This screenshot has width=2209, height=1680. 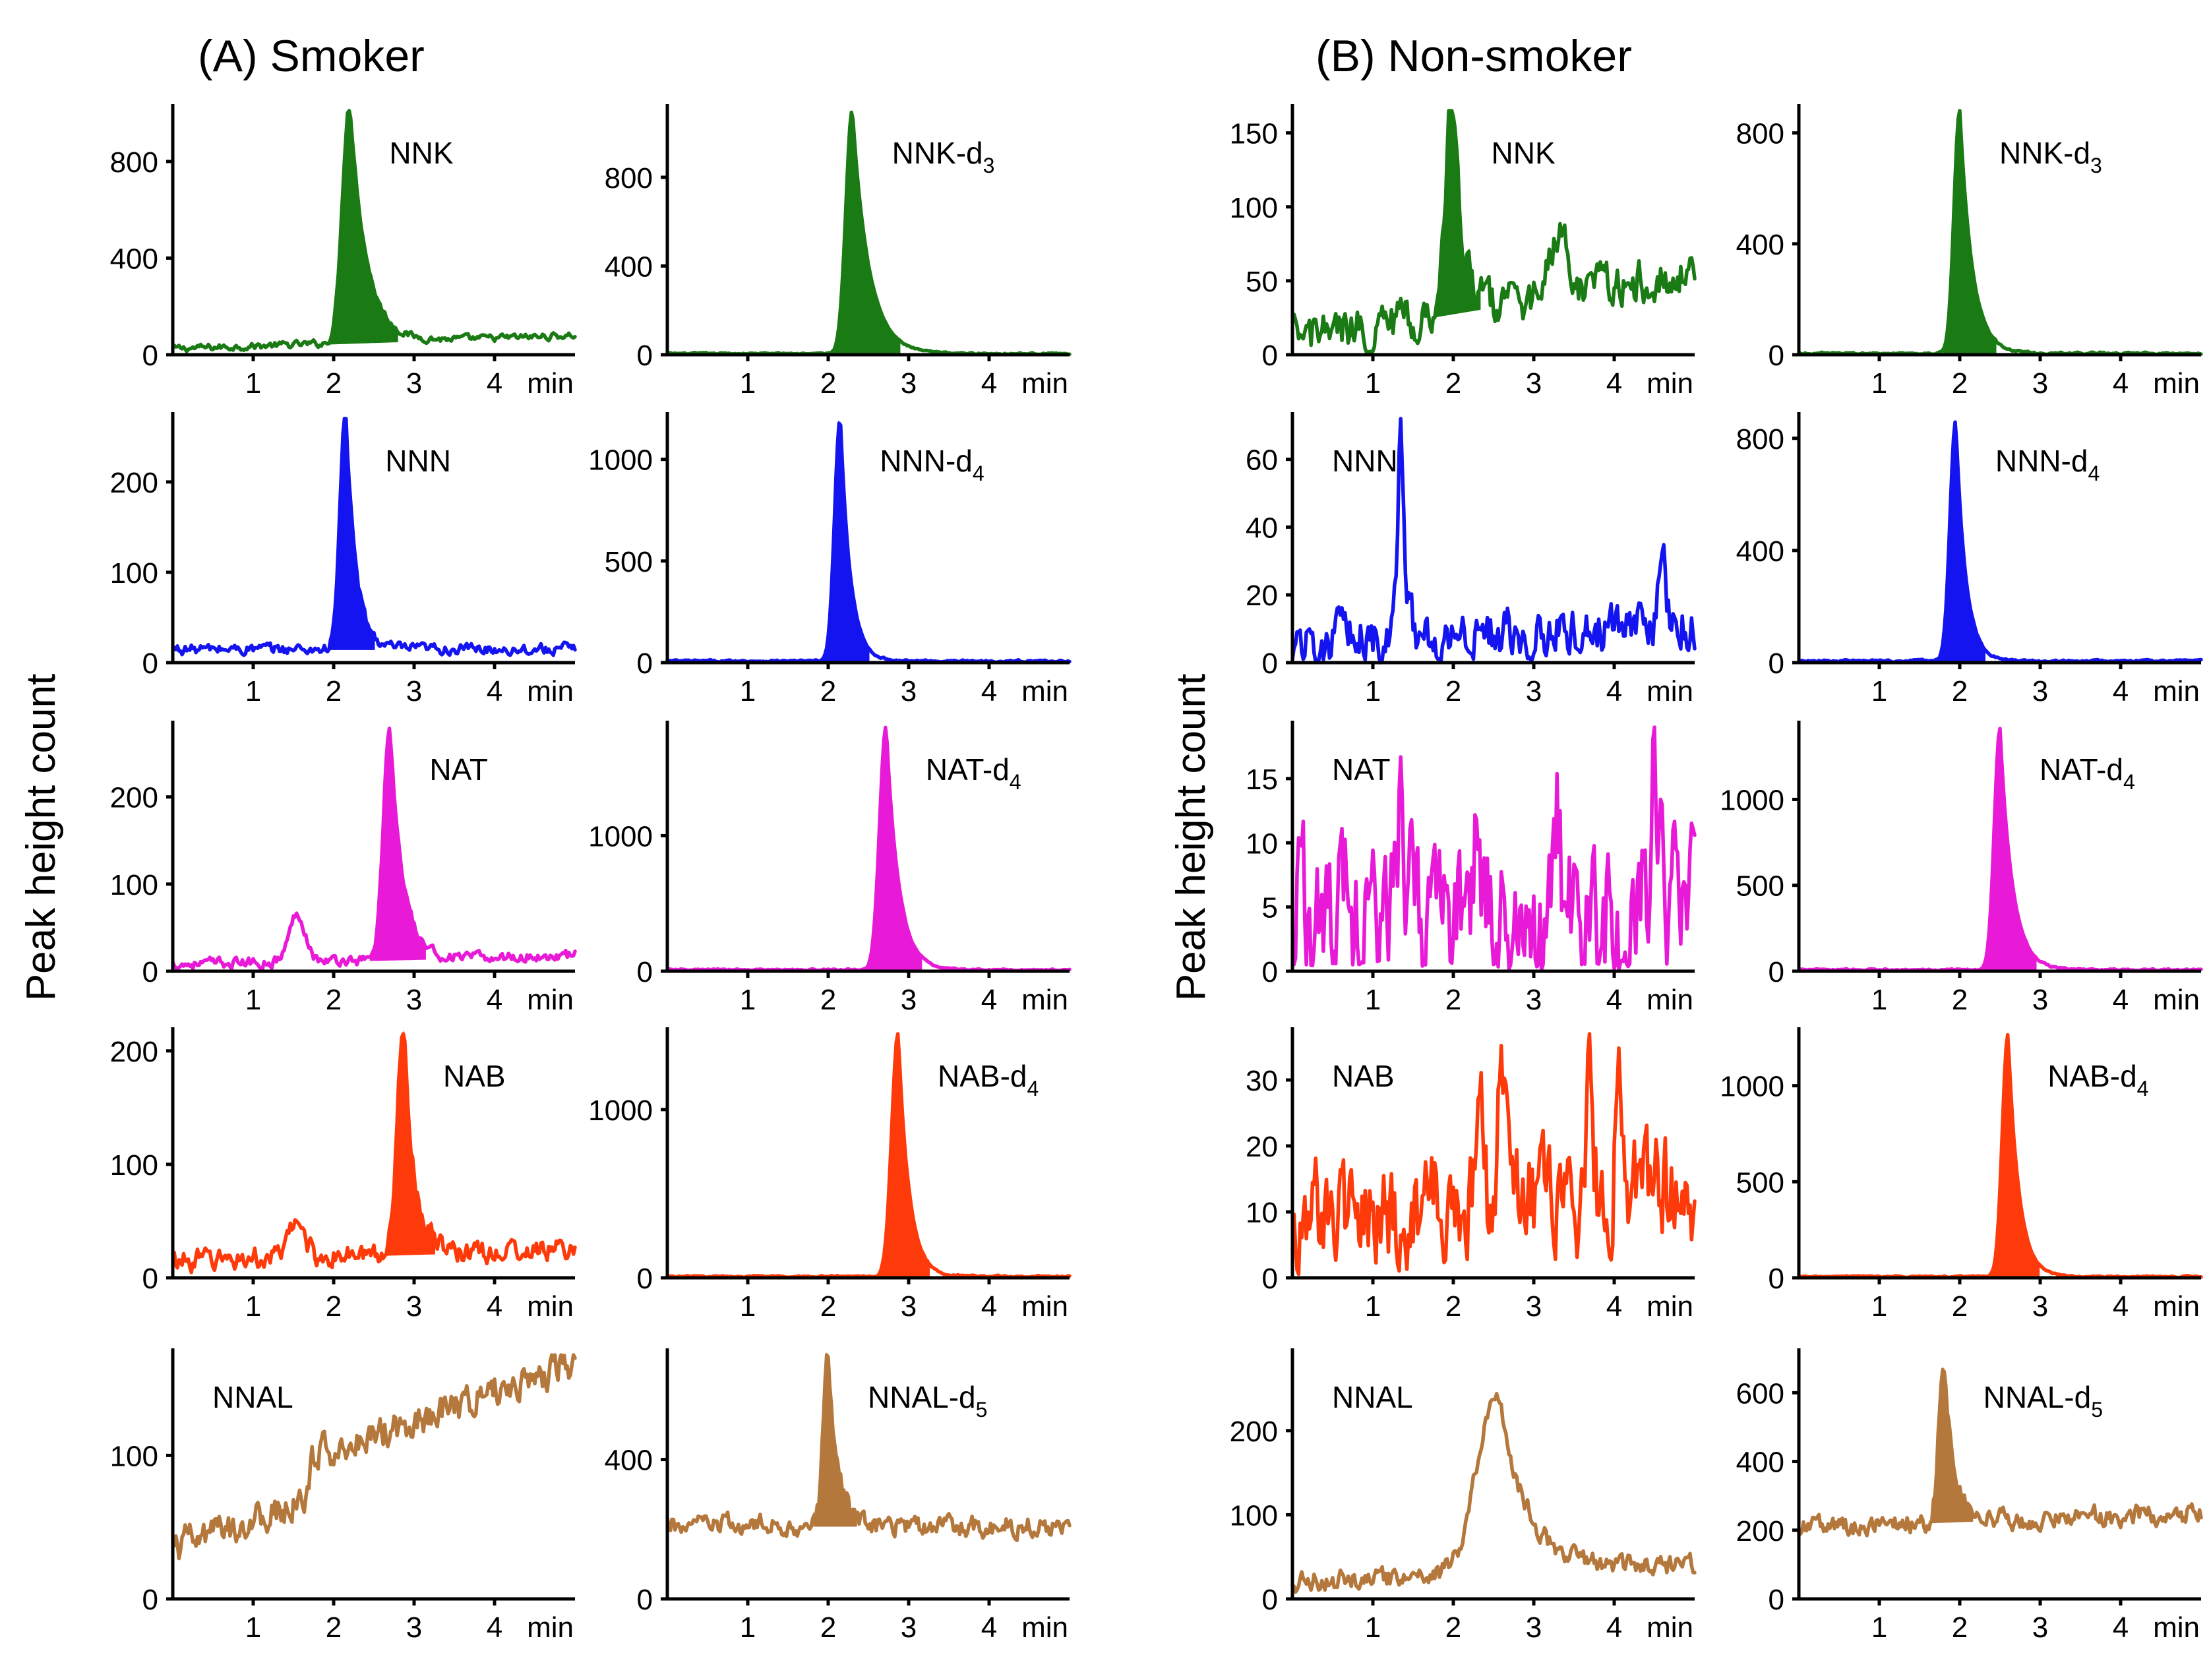 What do you see at coordinates (1969, 559) in the screenshot?
I see `chromatogram-non-smoker-nnn-d4: 0 400 800 1 2 3 4 min NNN-d4` at bounding box center [1969, 559].